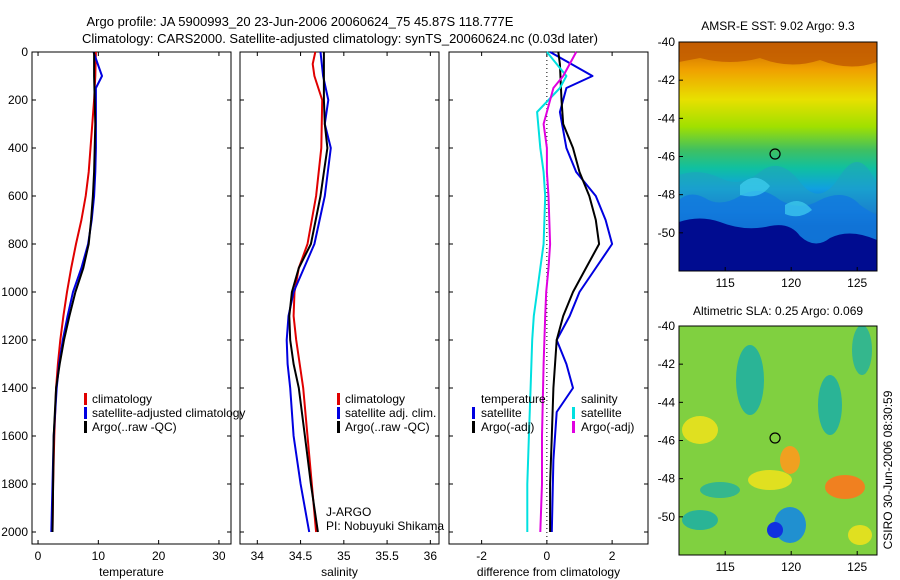  Describe the element at coordinates (24, 52) in the screenshot. I see `y-tick-label: 0` at that location.